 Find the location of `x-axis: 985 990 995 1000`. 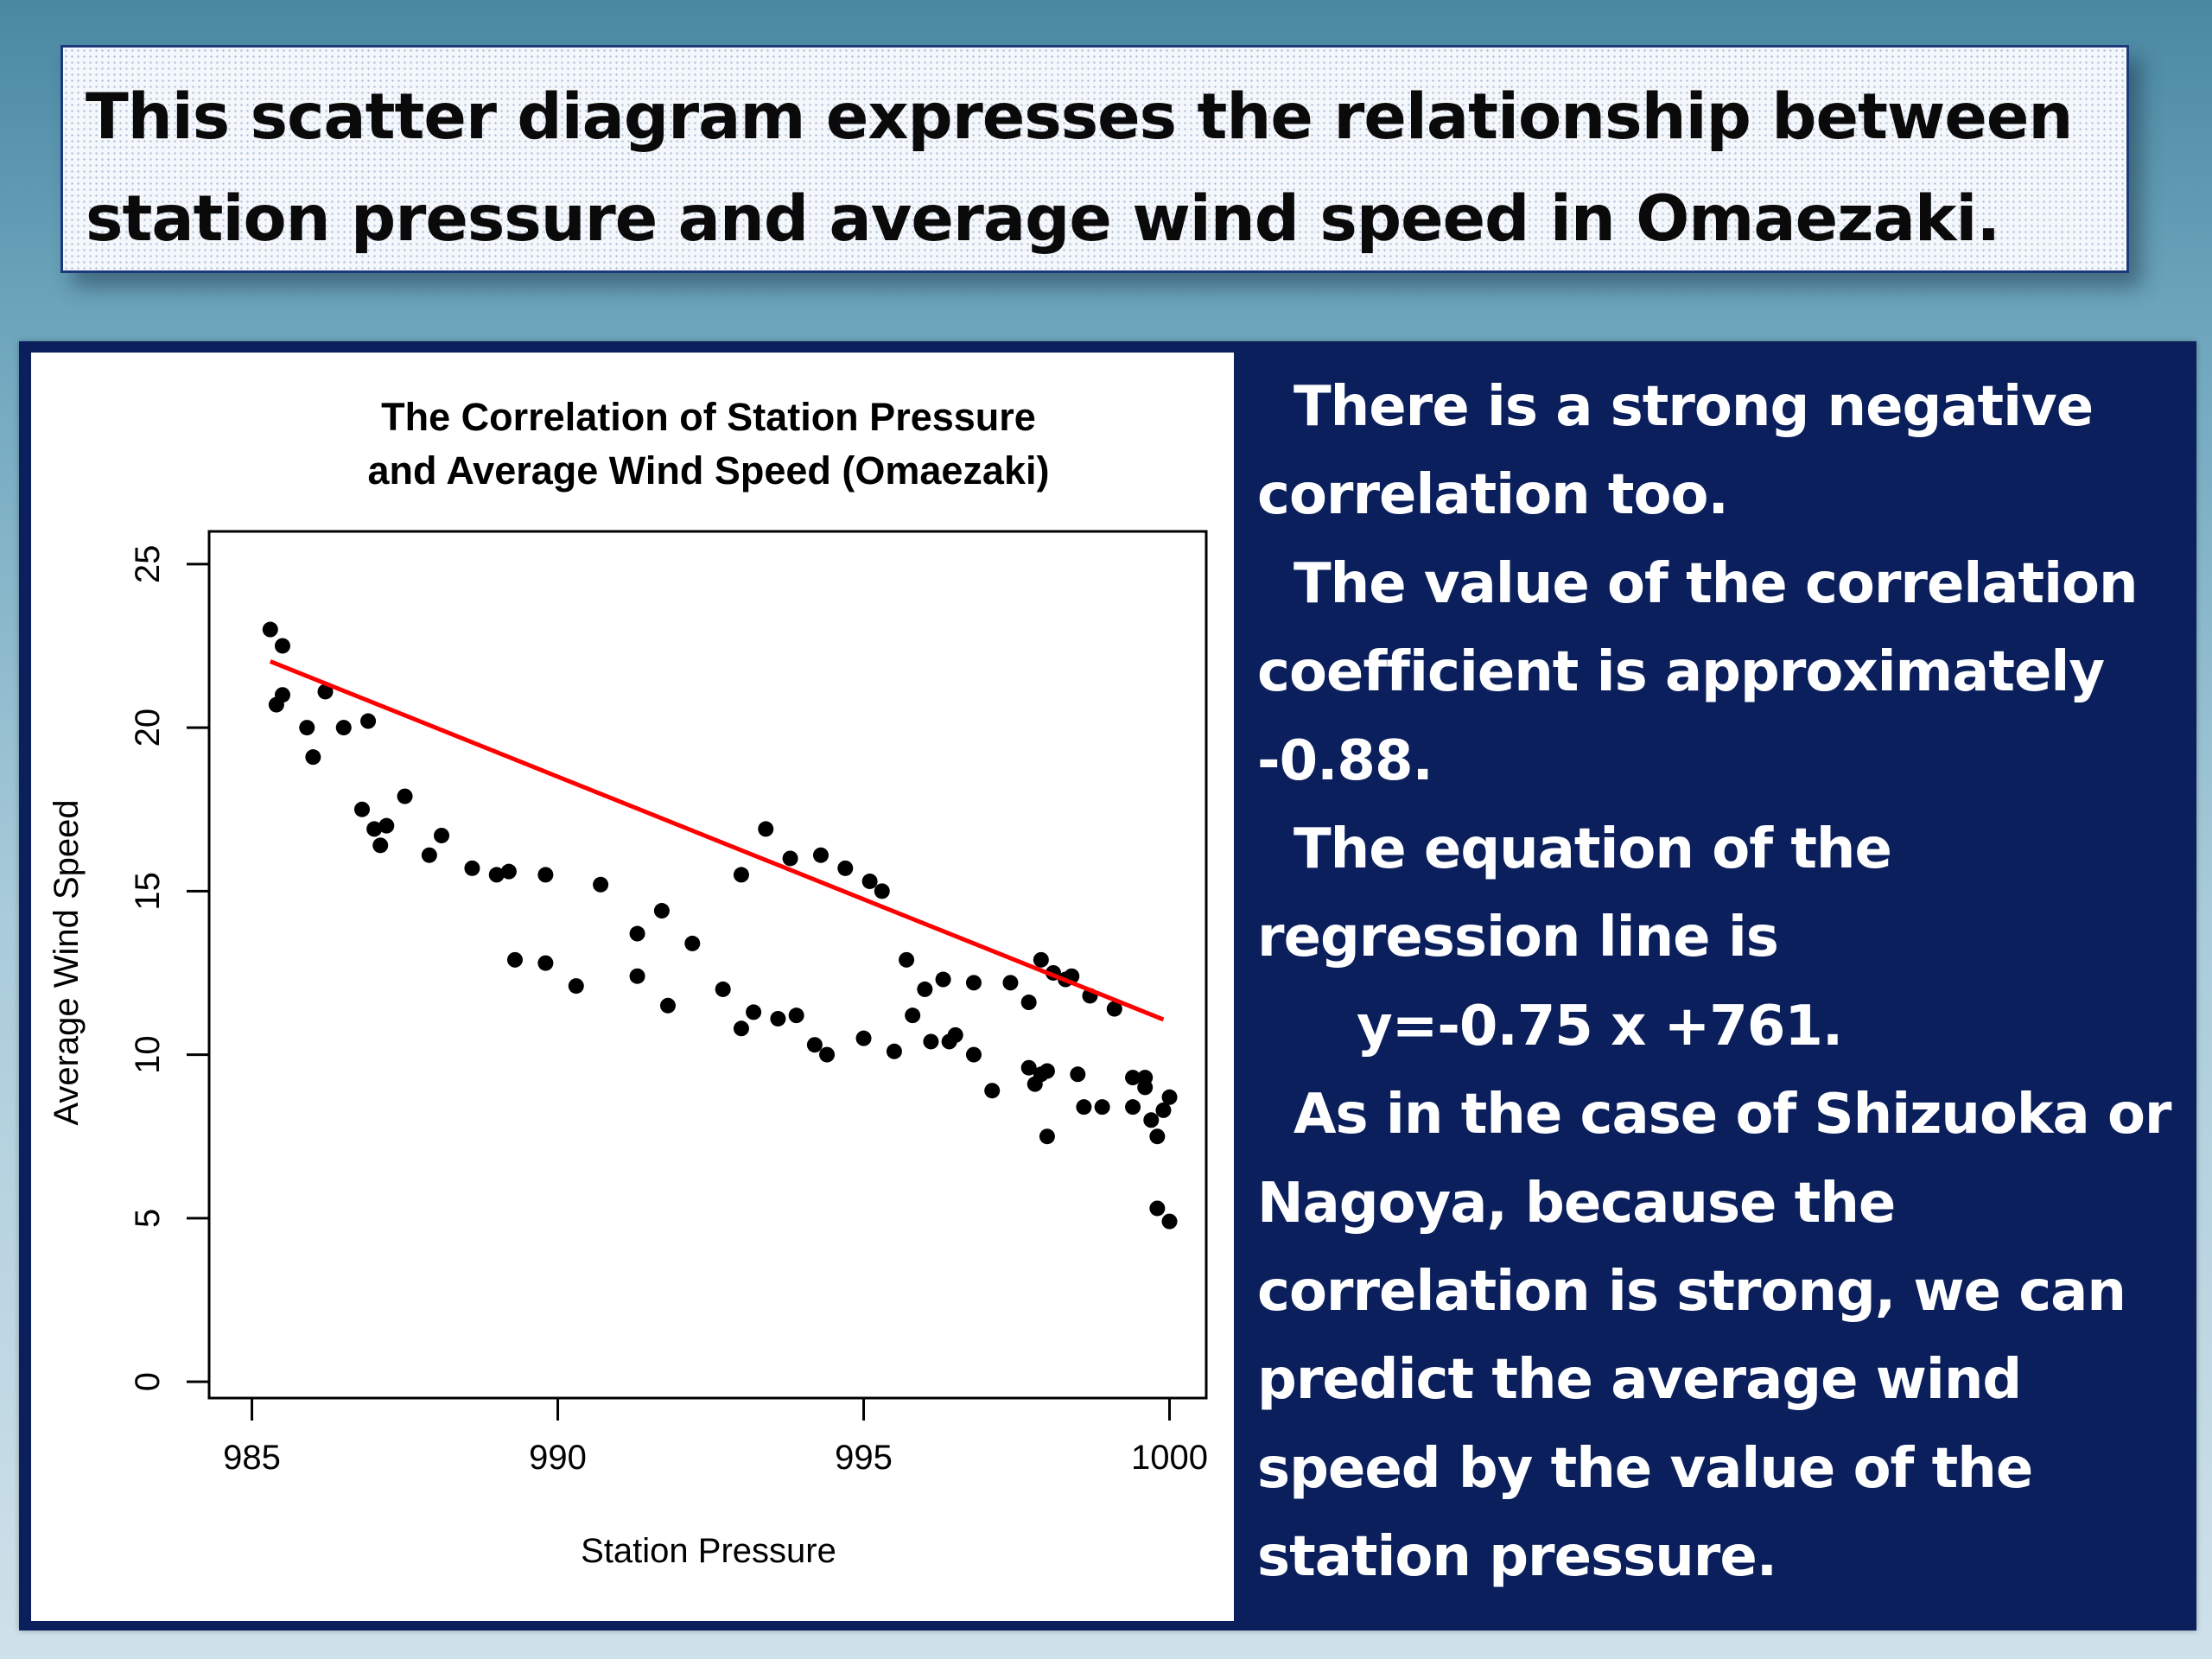

x-axis: 985 990 995 1000 is located at coordinates (715, 1437).